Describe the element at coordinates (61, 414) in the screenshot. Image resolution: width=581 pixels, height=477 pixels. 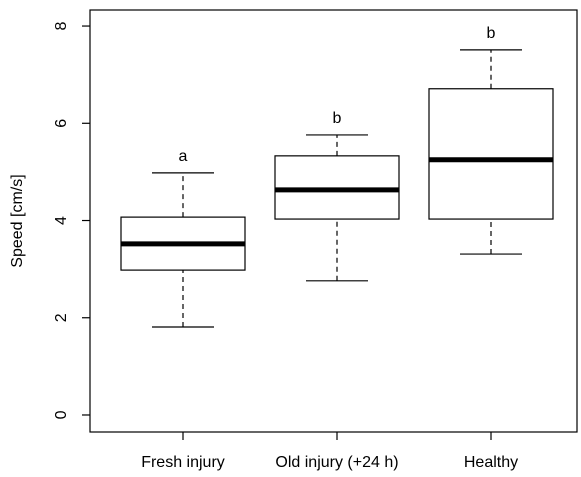
I see `y-tick-label: 0` at that location.